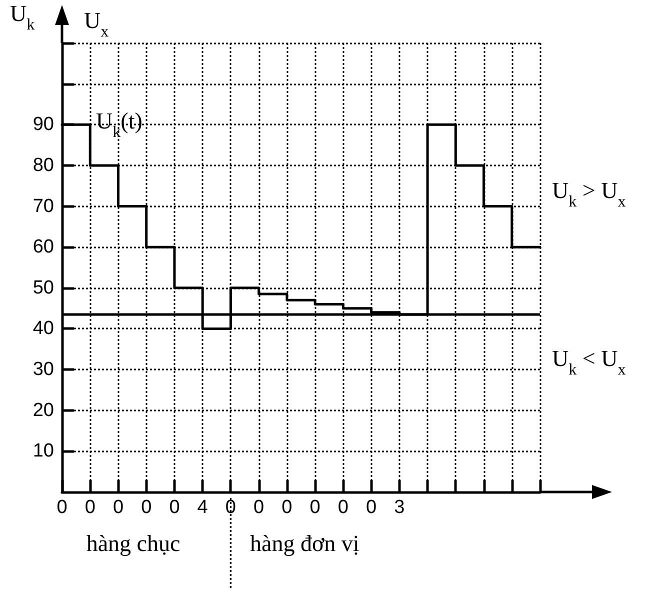 The height and width of the screenshot is (593, 650). Describe the element at coordinates (305, 543) in the screenshot. I see `text: hàng đơn vị` at that location.